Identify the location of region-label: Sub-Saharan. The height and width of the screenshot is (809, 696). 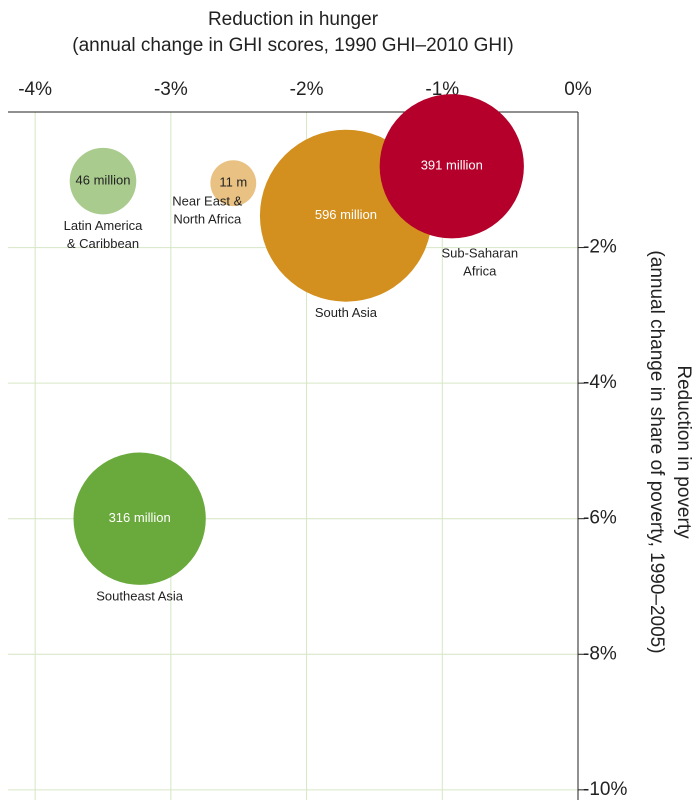
(479, 252).